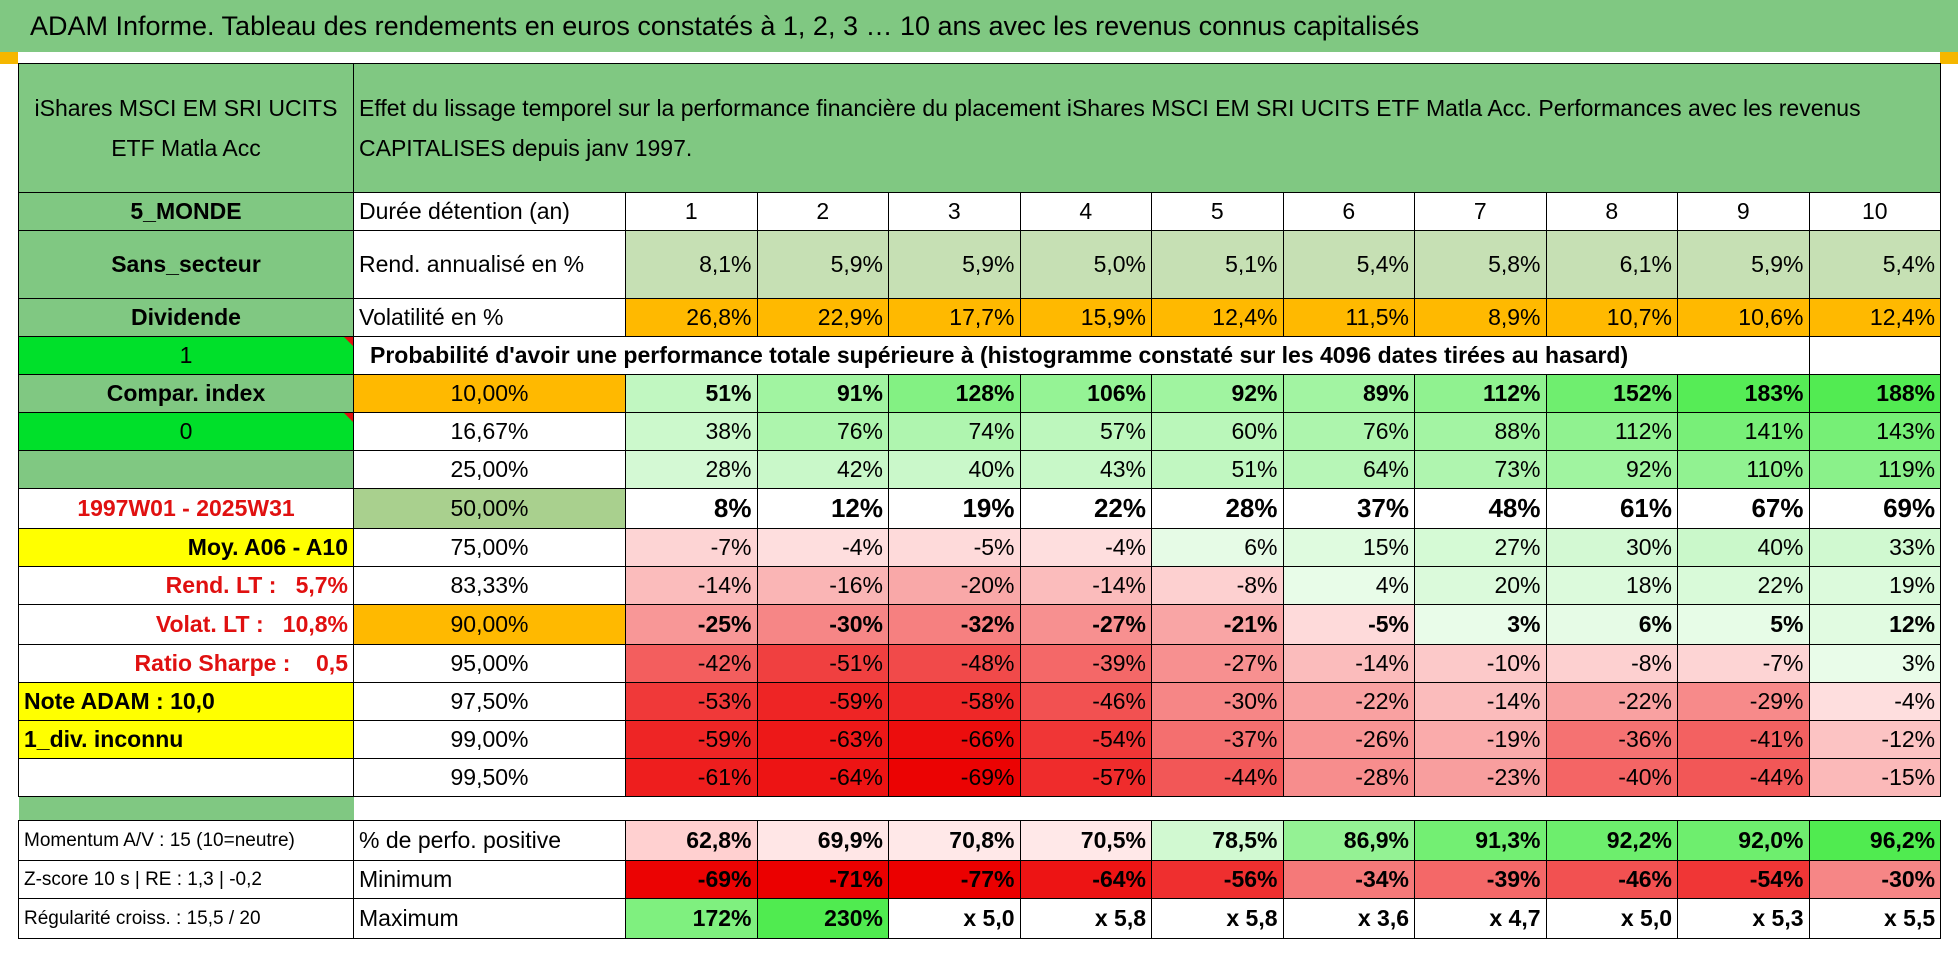  What do you see at coordinates (1480, 547) in the screenshot?
I see `quantile-value-cell: 27%` at bounding box center [1480, 547].